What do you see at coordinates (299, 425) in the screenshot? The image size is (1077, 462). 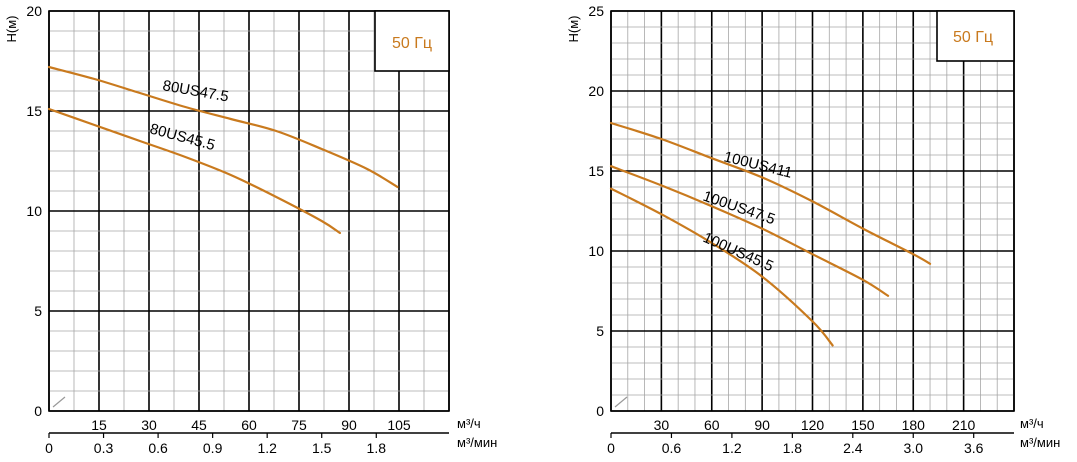 I see `x-tick-label: 75` at bounding box center [299, 425].